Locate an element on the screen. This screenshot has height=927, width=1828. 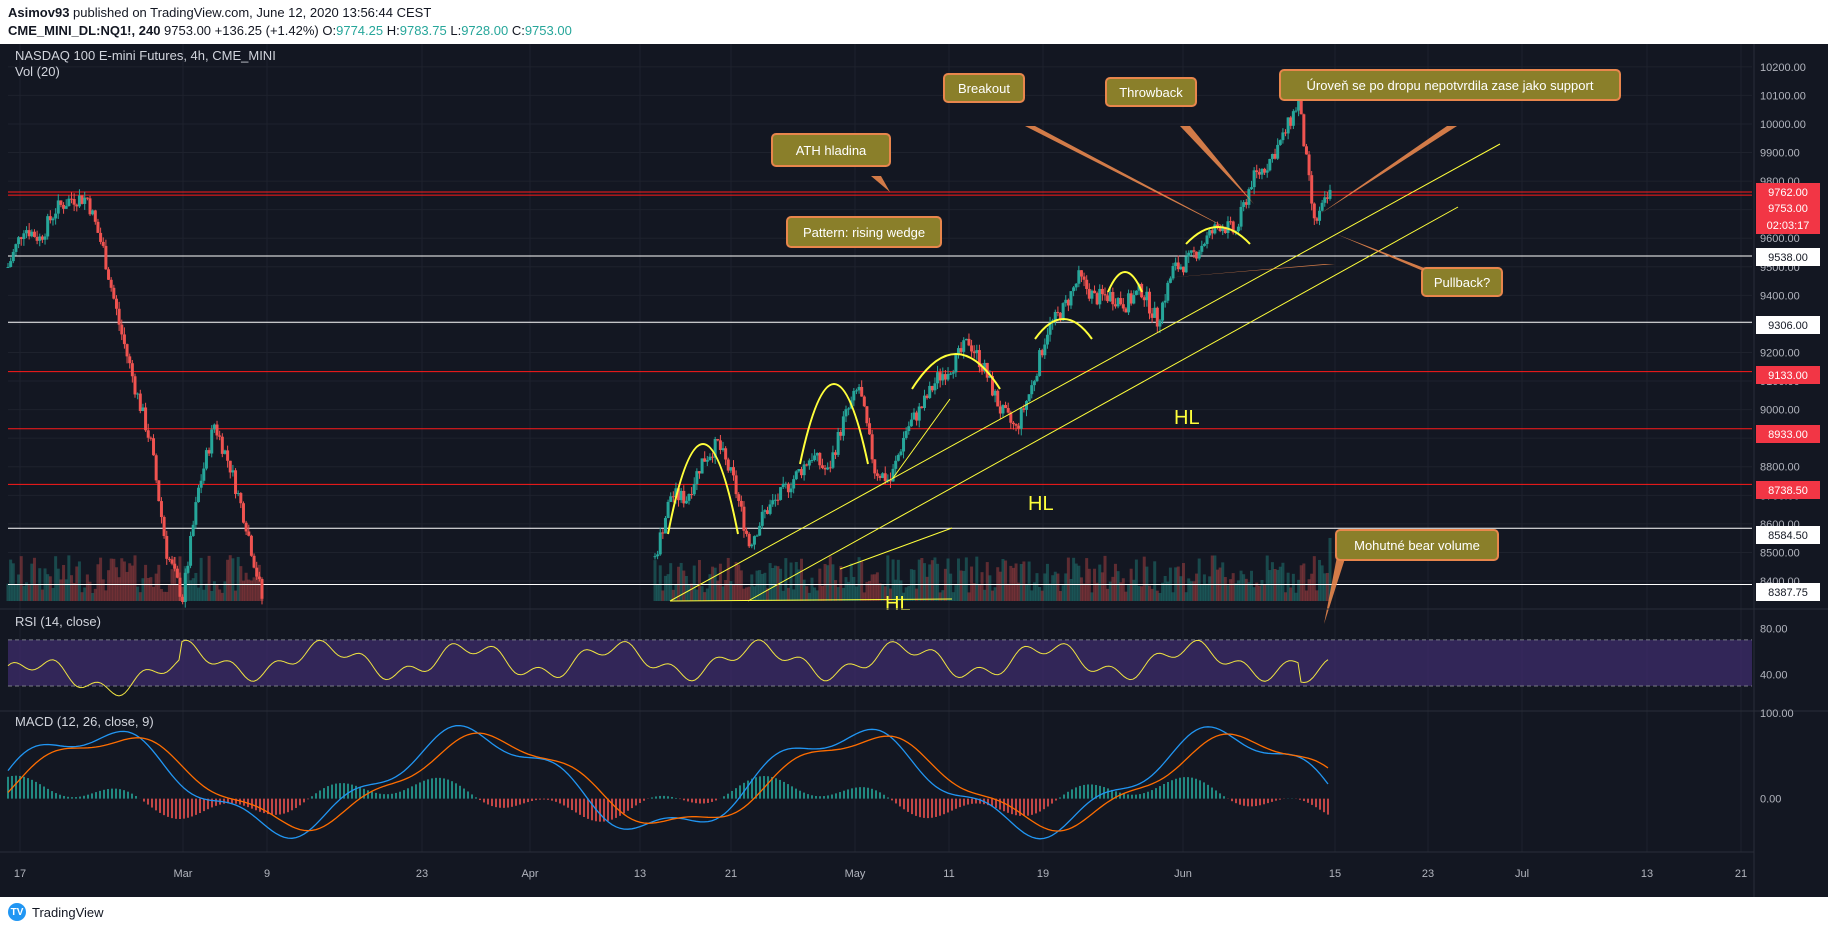
price-tag is located at coordinates (1788, 535).